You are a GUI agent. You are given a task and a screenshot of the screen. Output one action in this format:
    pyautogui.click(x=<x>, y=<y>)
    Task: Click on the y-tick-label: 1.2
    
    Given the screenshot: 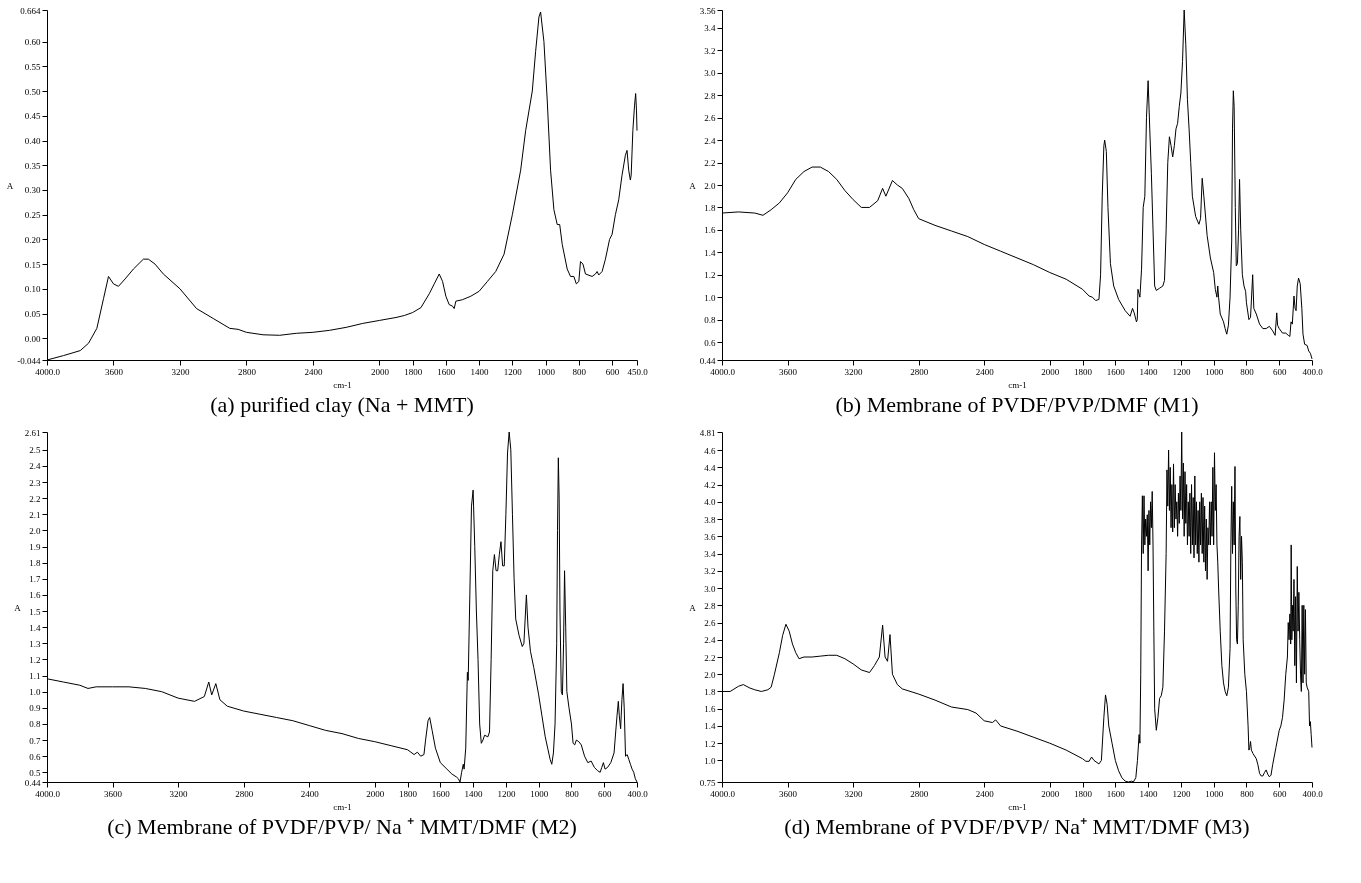 What is the action you would take?
    pyautogui.click(x=710, y=275)
    